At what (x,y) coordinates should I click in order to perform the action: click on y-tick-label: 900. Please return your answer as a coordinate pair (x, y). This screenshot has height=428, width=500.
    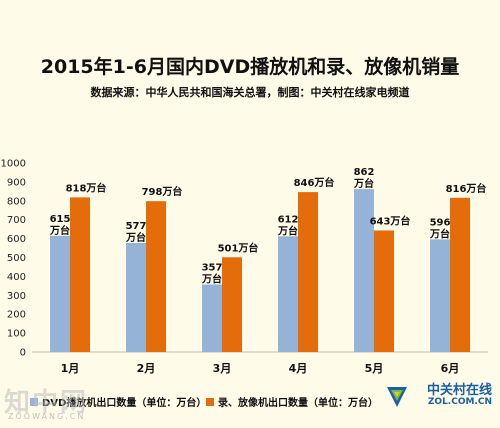
    Looking at the image, I should click on (16, 182).